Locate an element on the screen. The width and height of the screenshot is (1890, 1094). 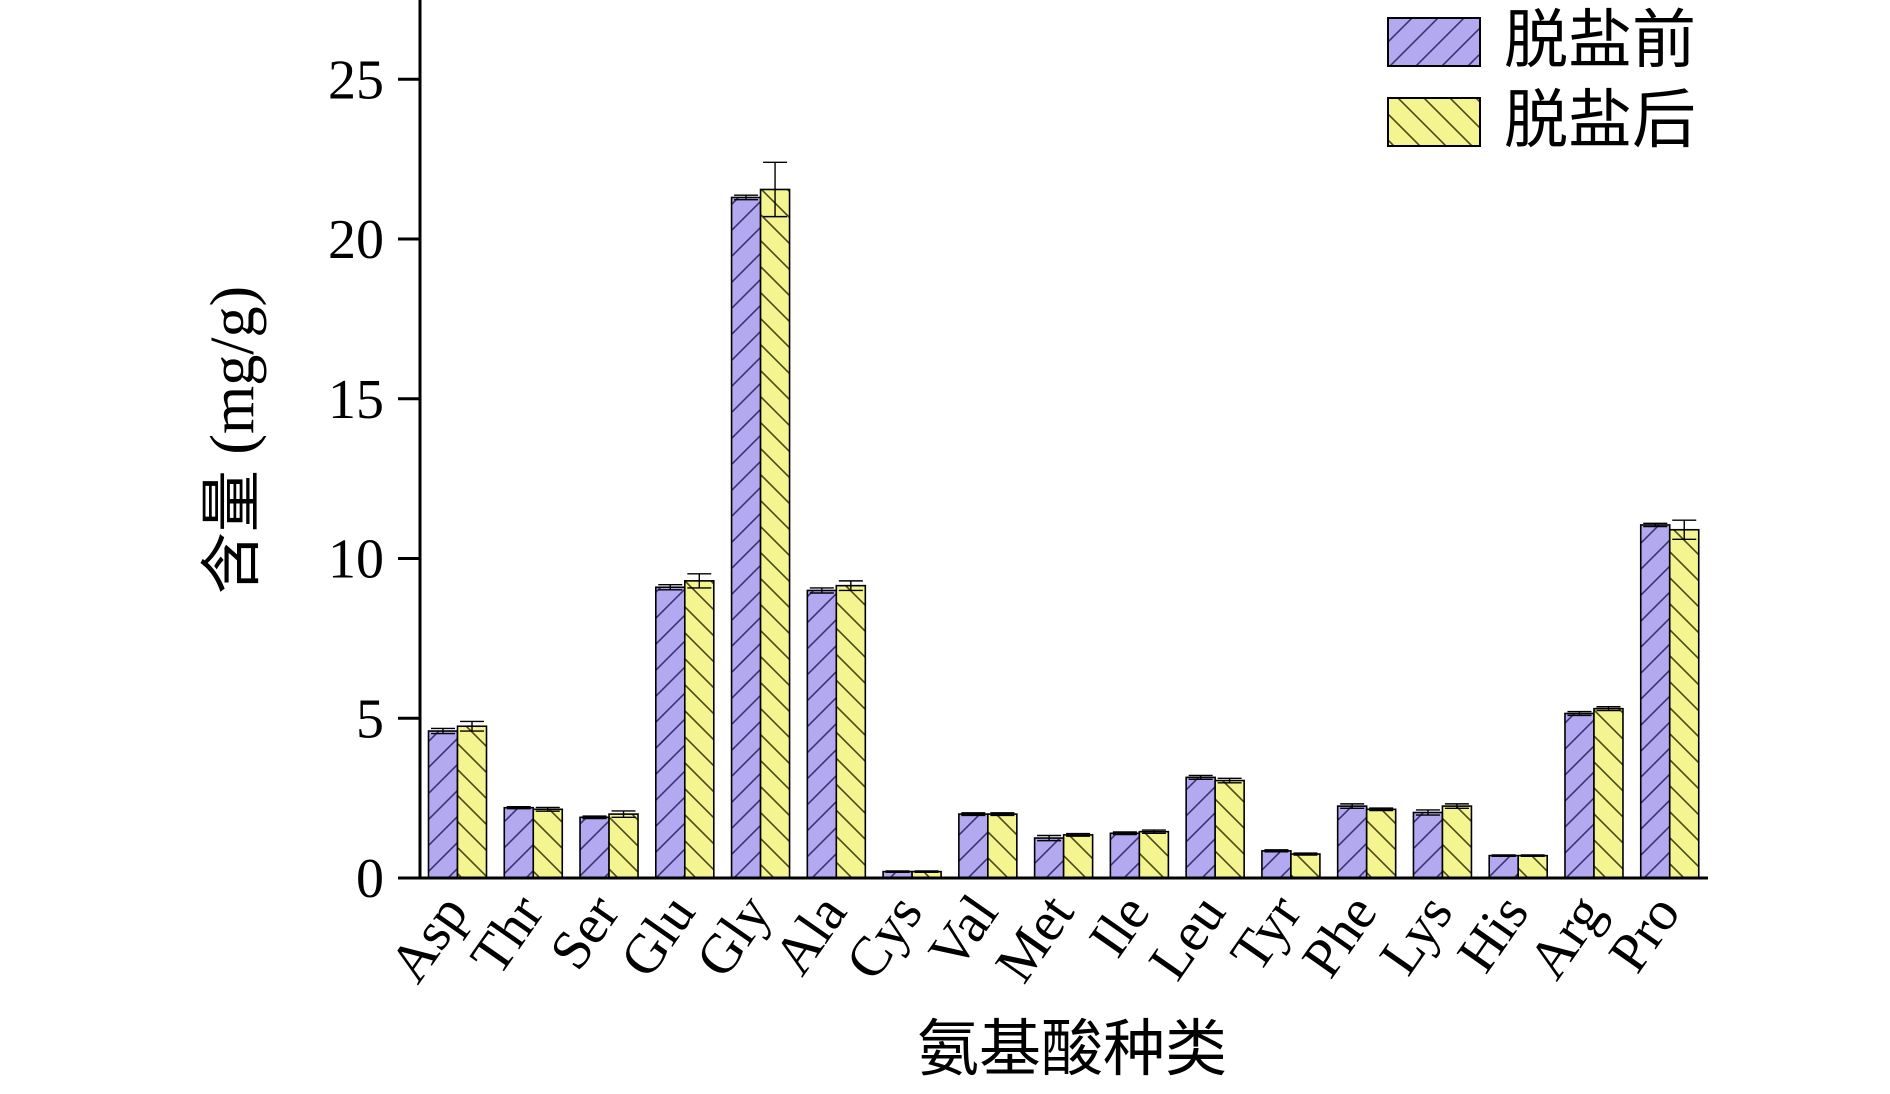
y-tick-label: 0 is located at coordinates (370, 879).